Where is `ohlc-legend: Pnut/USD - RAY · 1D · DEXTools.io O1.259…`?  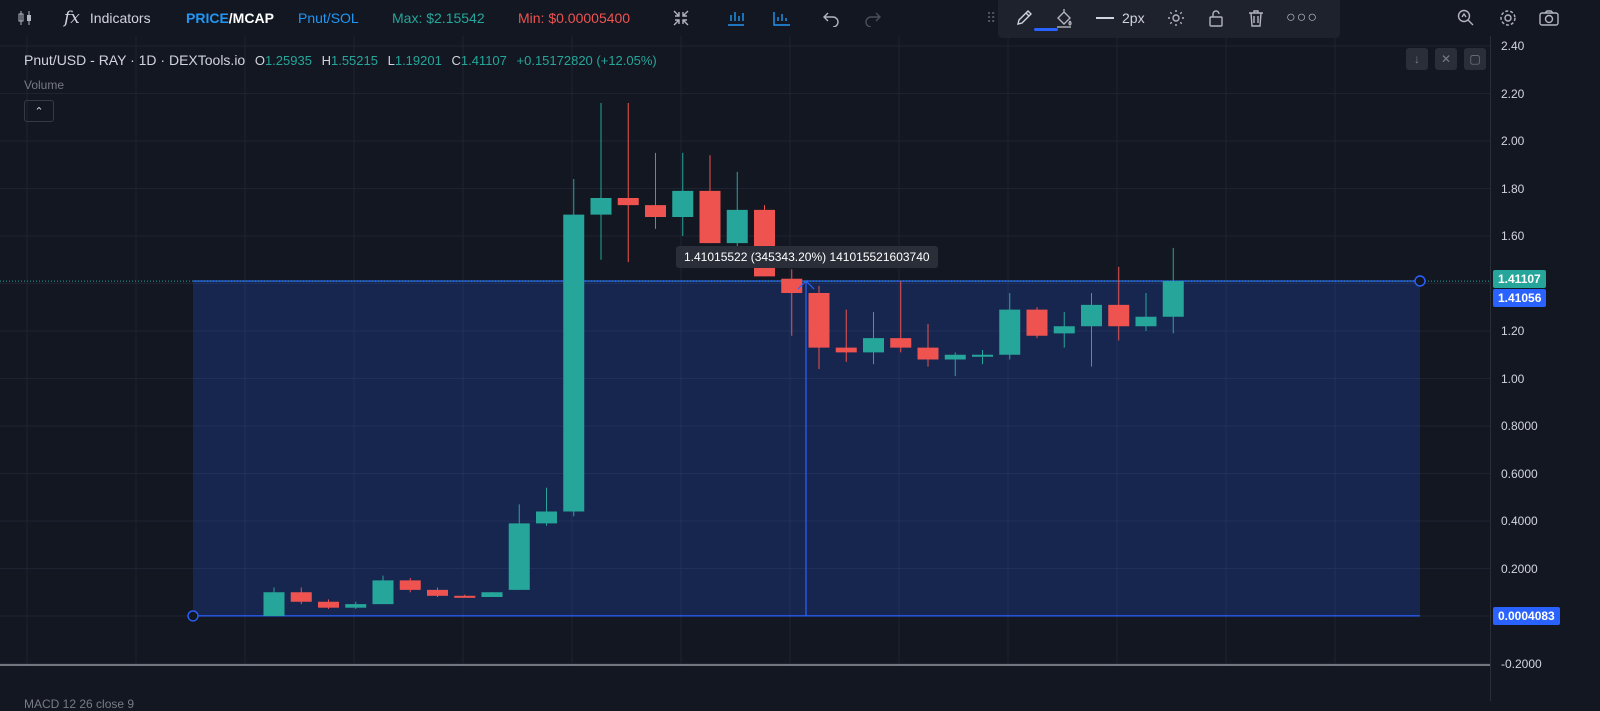
ohlc-legend: Pnut/USD - RAY · 1D · DEXTools.io O1.259… is located at coordinates (340, 60).